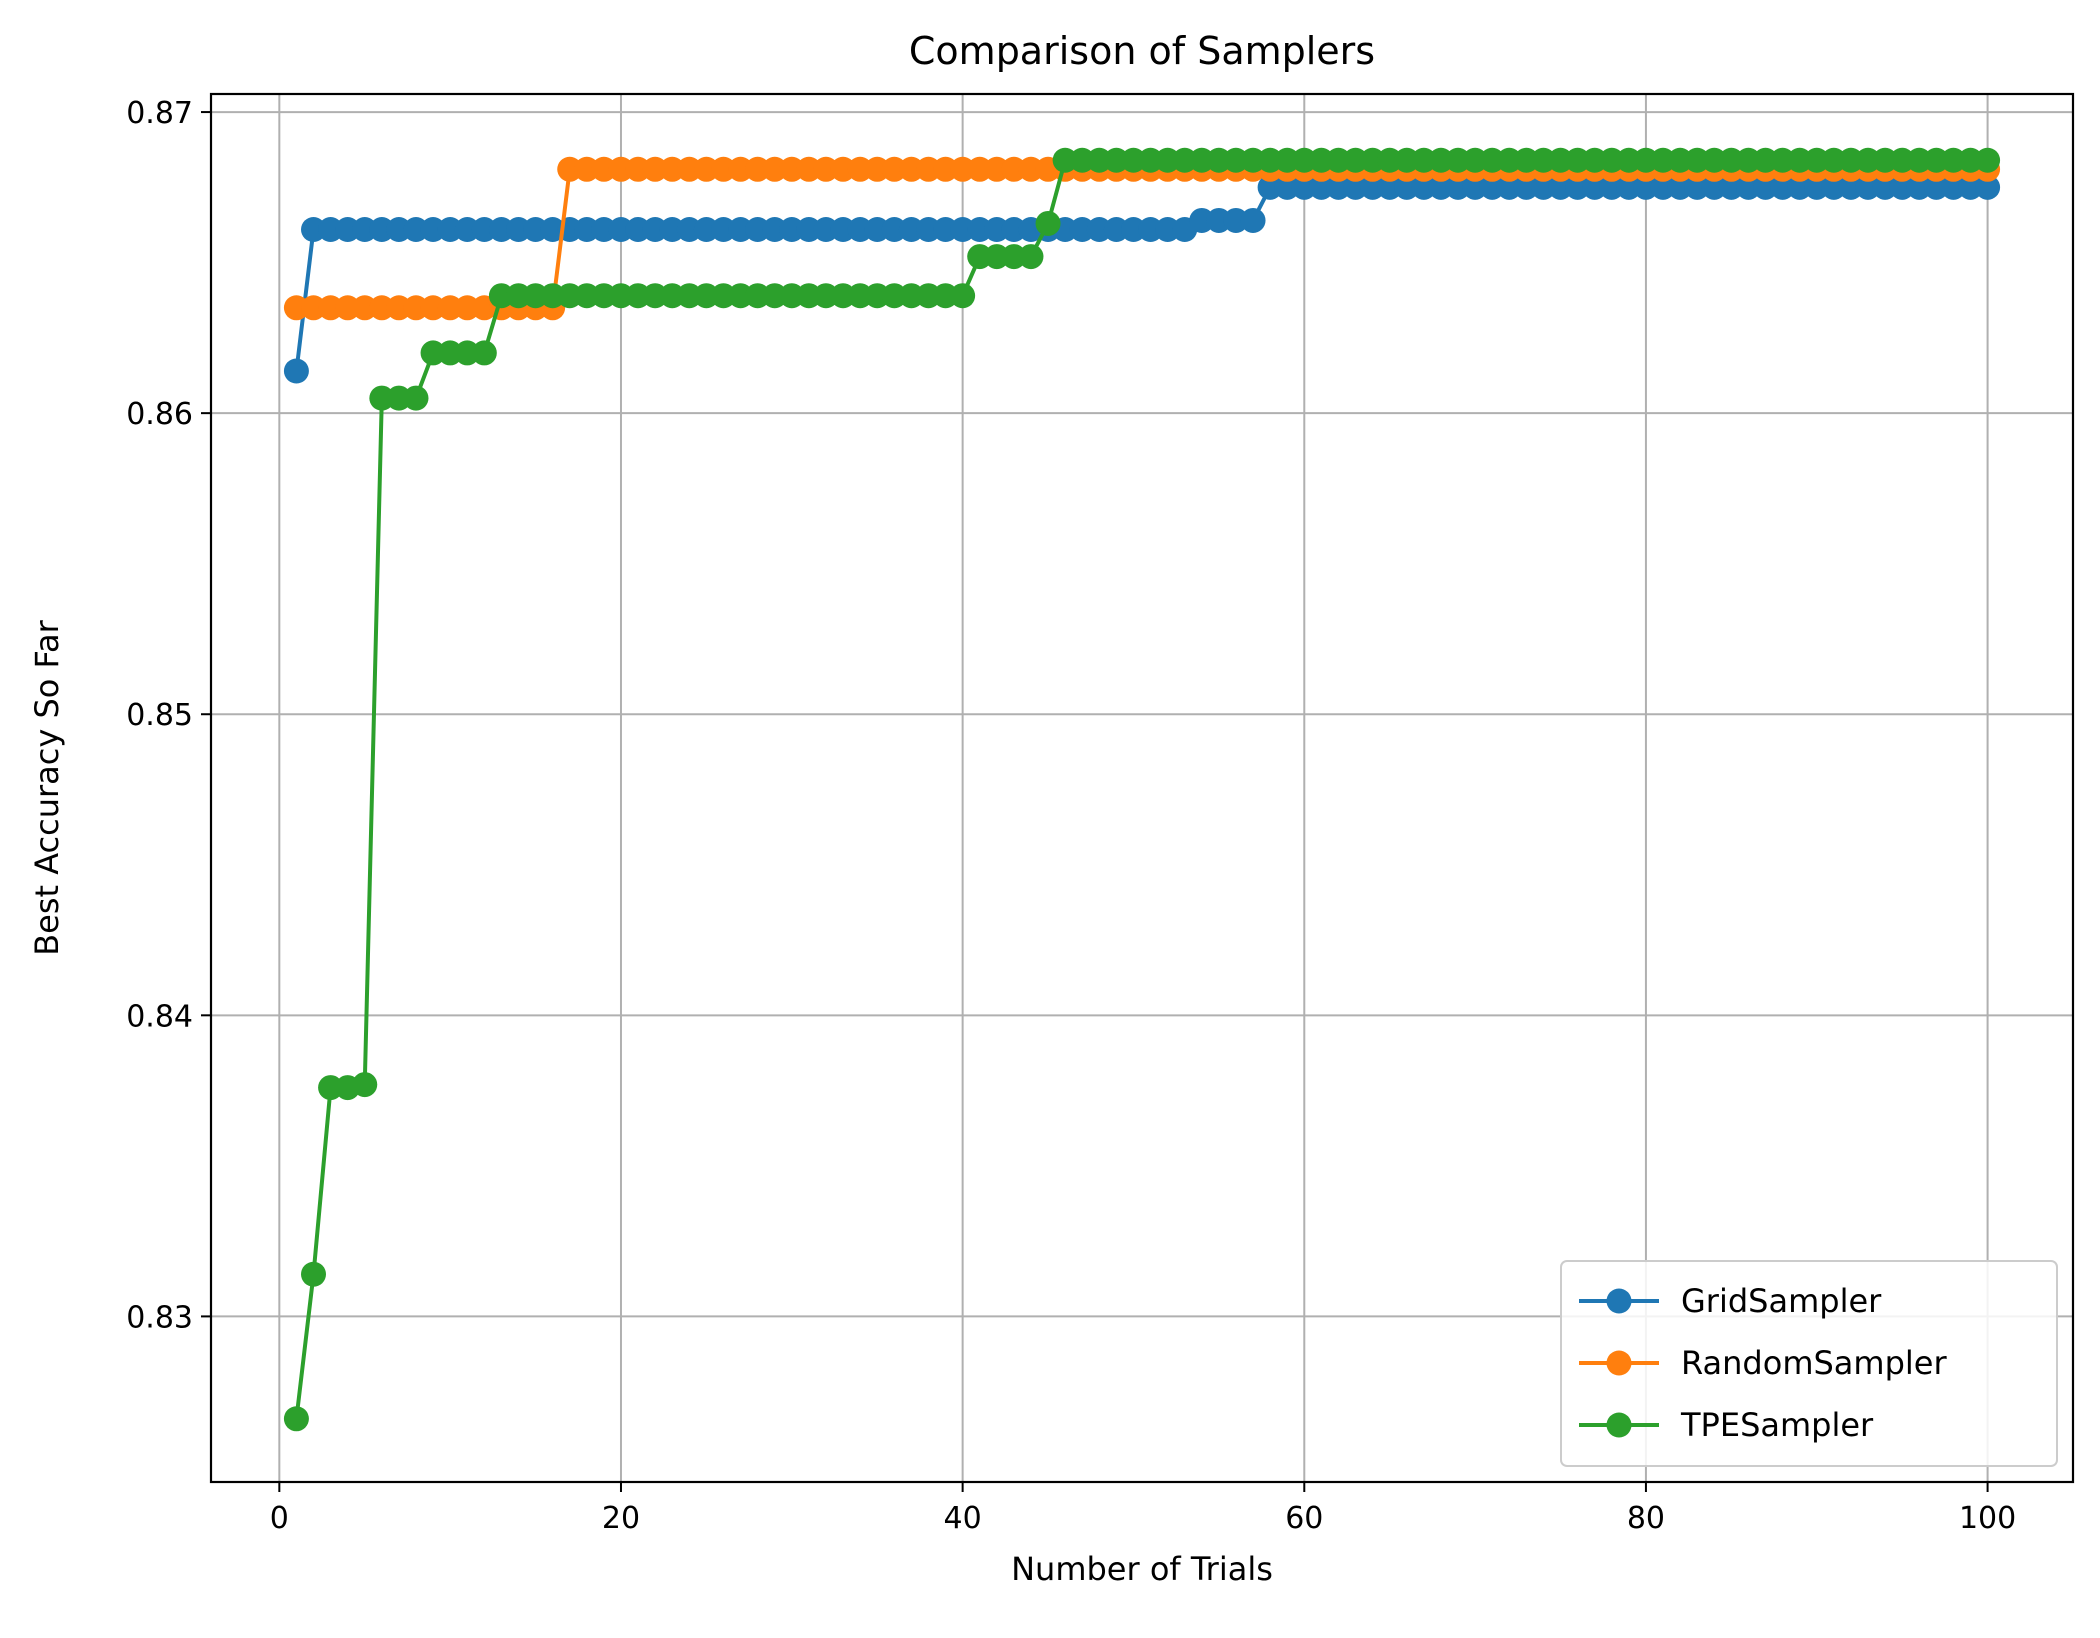 Image resolution: width=2100 pixels, height=1638 pixels. I want to click on x-tick-label: 60, so click(1304, 1518).